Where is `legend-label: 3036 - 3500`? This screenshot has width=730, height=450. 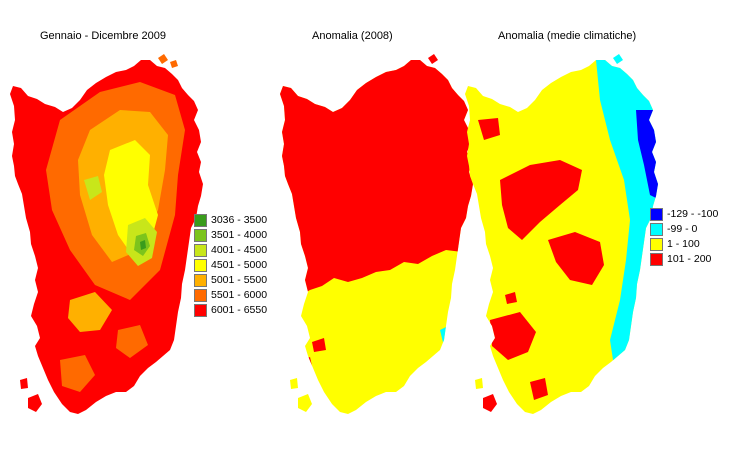
legend-label: 3036 - 3500 is located at coordinates (239, 220).